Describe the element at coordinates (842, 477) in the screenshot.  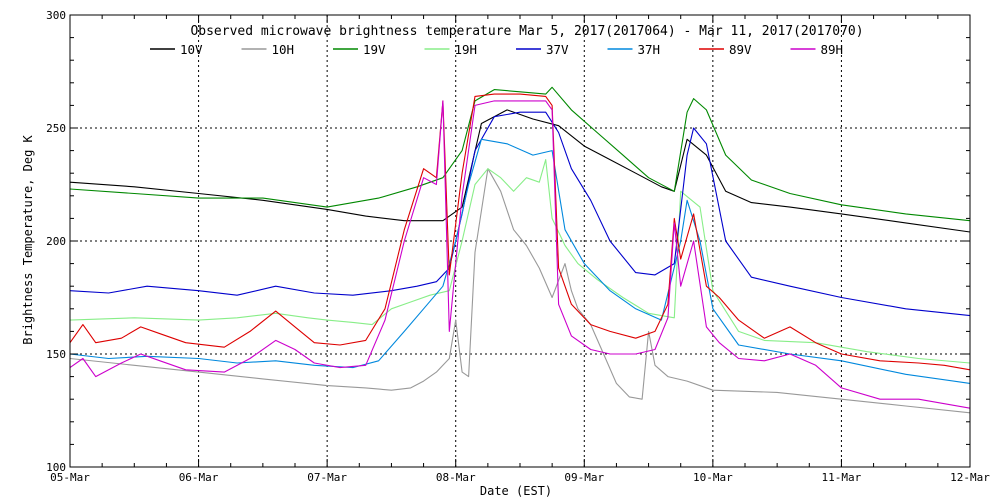
I see `x-tick-label: 11-Mar` at that location.